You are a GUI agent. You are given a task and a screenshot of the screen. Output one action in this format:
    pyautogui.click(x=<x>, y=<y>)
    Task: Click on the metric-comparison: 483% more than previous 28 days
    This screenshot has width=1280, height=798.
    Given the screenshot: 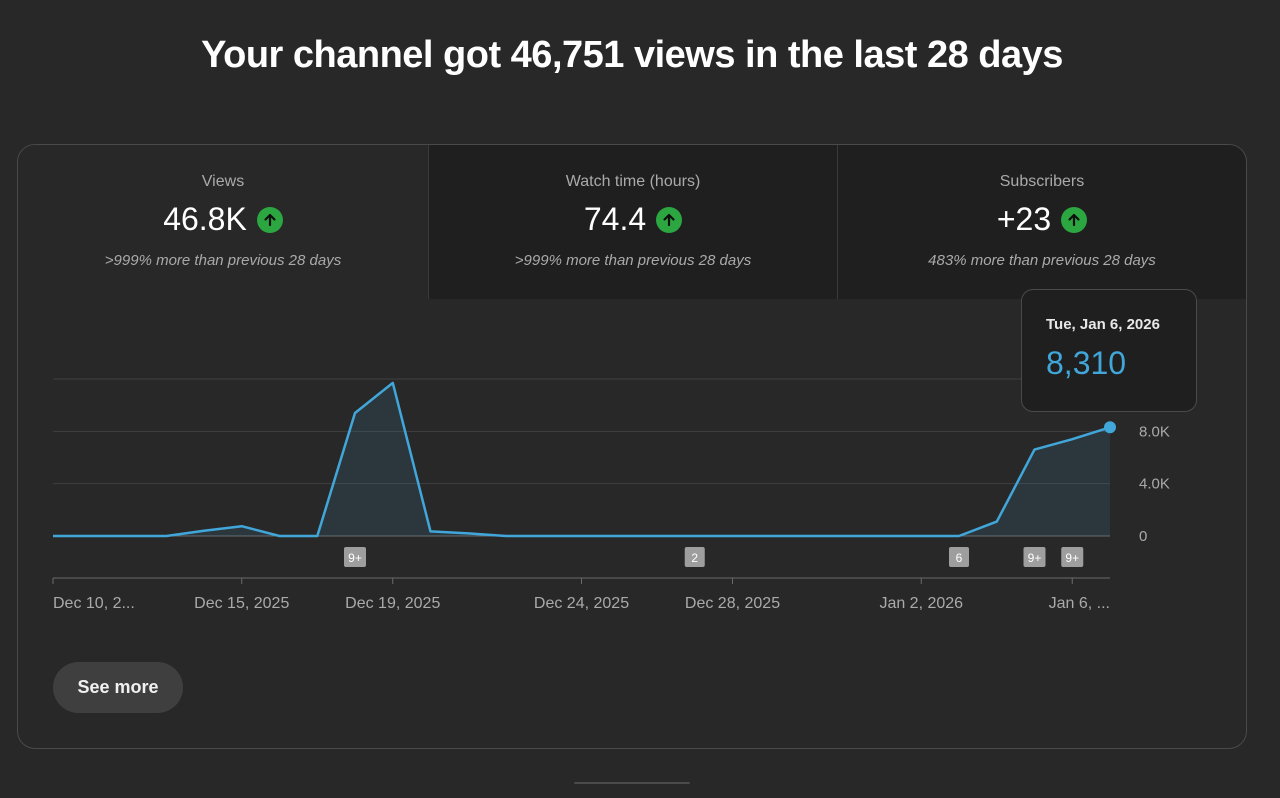 What is the action you would take?
    pyautogui.click(x=1042, y=260)
    